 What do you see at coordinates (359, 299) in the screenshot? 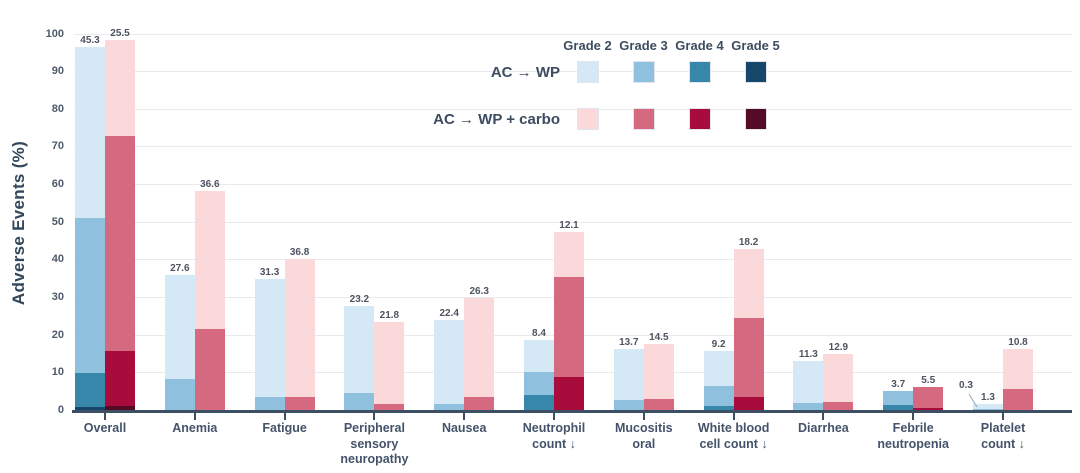
I see `value-label: 23.2` at bounding box center [359, 299].